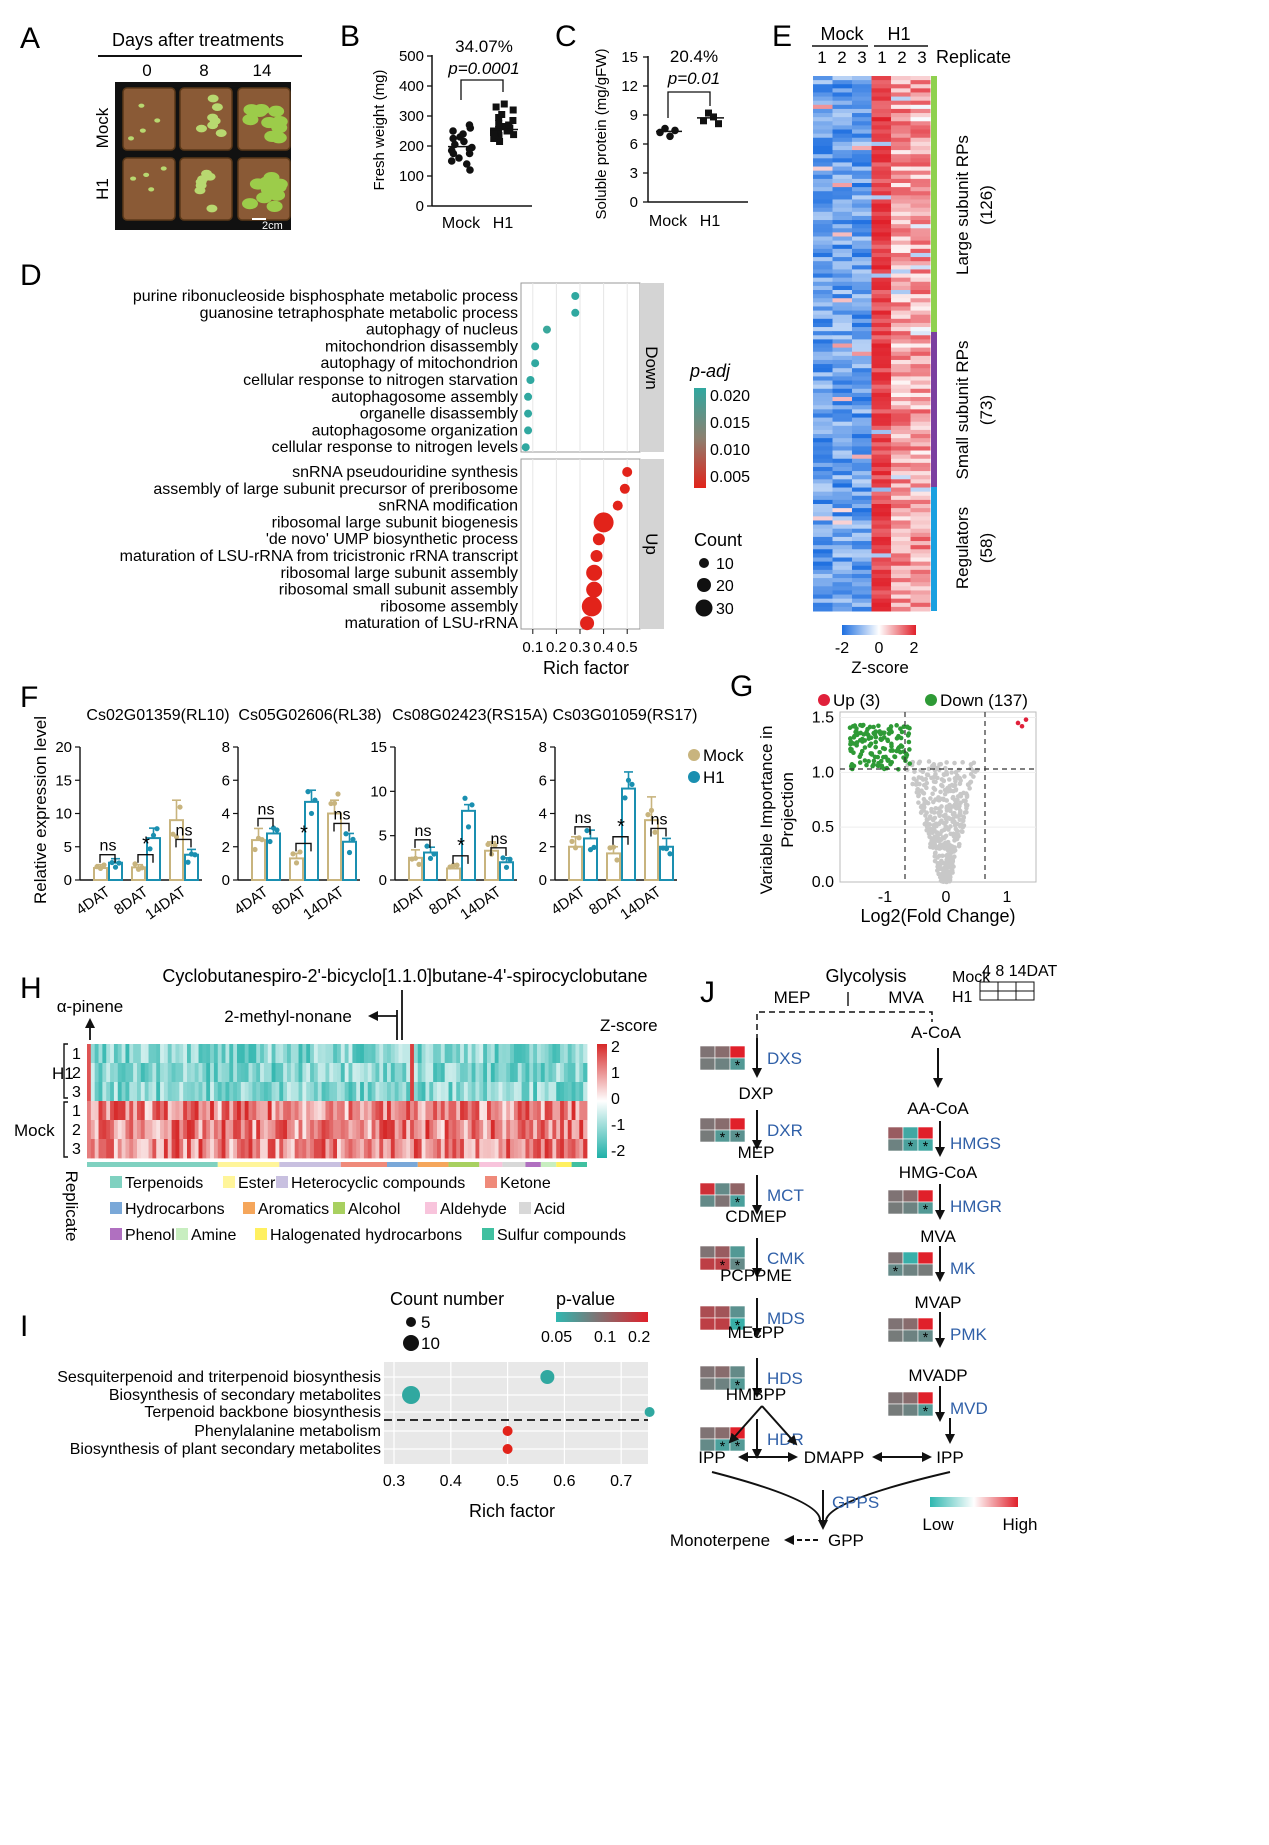 The width and height of the screenshot is (1269, 1845). I want to click on f-gene-title: Cs02G01359(RL10), so click(157, 715).